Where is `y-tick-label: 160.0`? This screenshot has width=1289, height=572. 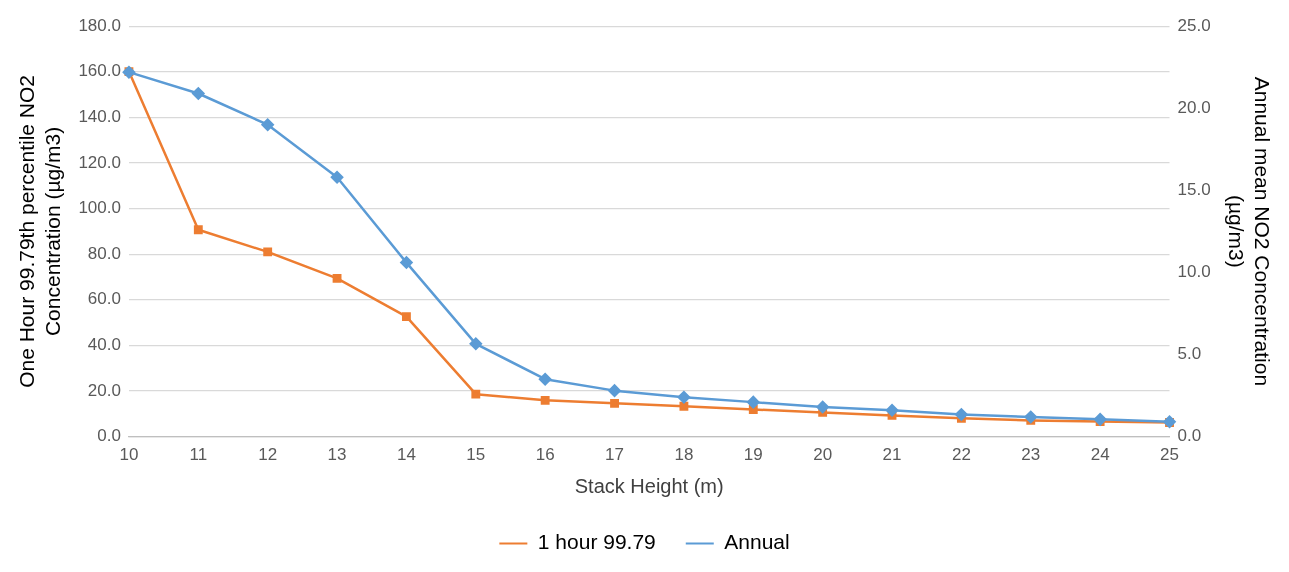
y-tick-label: 160.0 is located at coordinates (99, 71).